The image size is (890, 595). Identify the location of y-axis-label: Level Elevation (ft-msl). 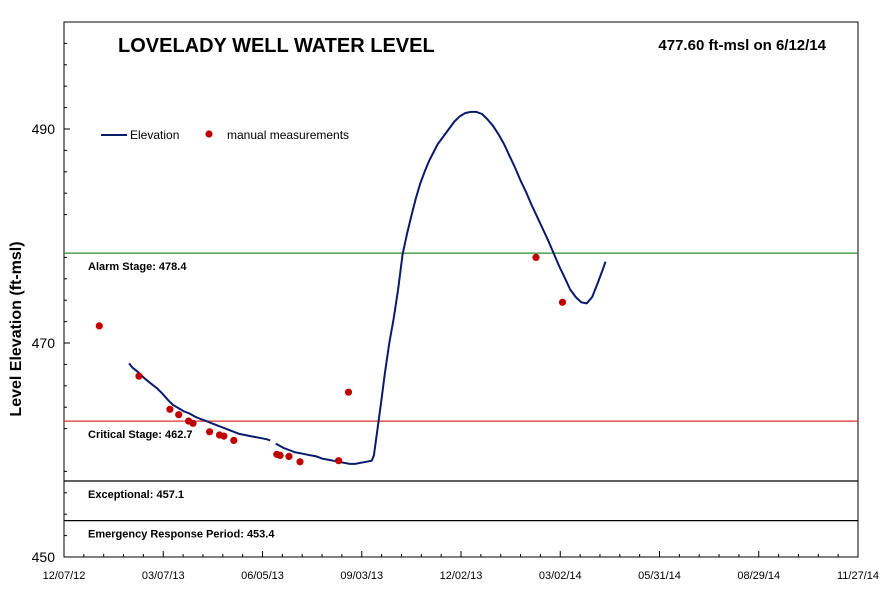
(16, 328).